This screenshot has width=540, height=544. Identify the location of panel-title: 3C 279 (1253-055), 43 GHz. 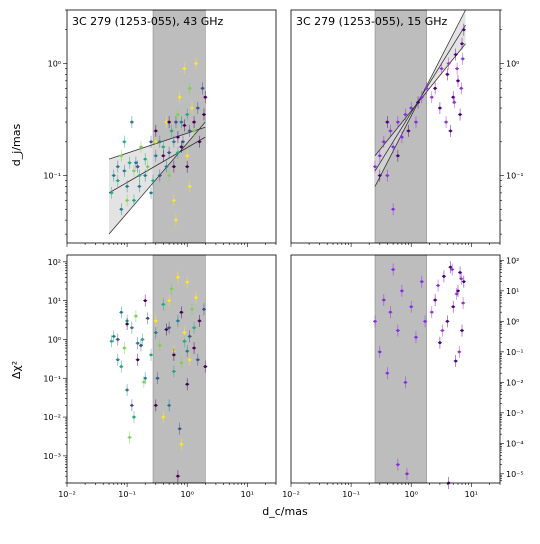
(147, 21).